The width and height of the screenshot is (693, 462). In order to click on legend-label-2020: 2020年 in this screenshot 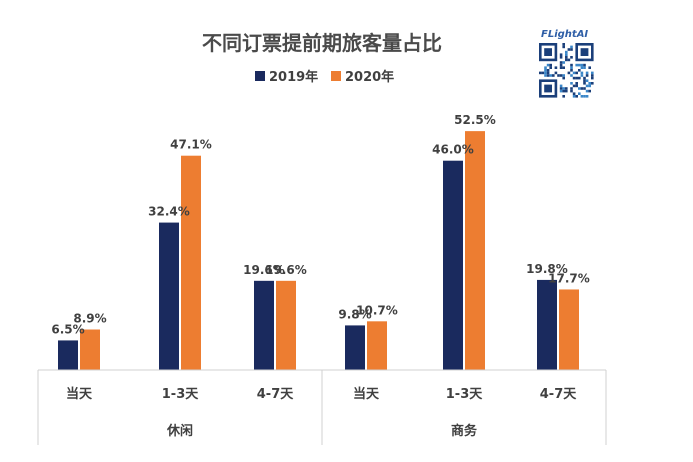, I will do `click(369, 77)`.